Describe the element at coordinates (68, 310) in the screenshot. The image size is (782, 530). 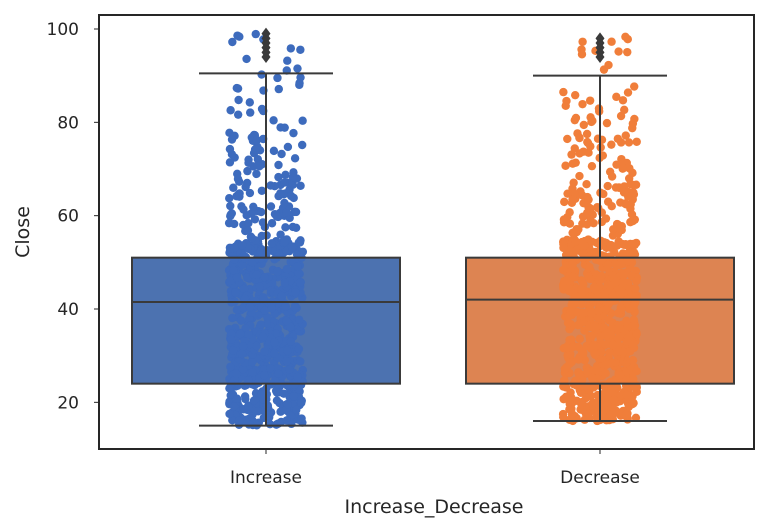
I see `y-tick-label: 40` at that location.